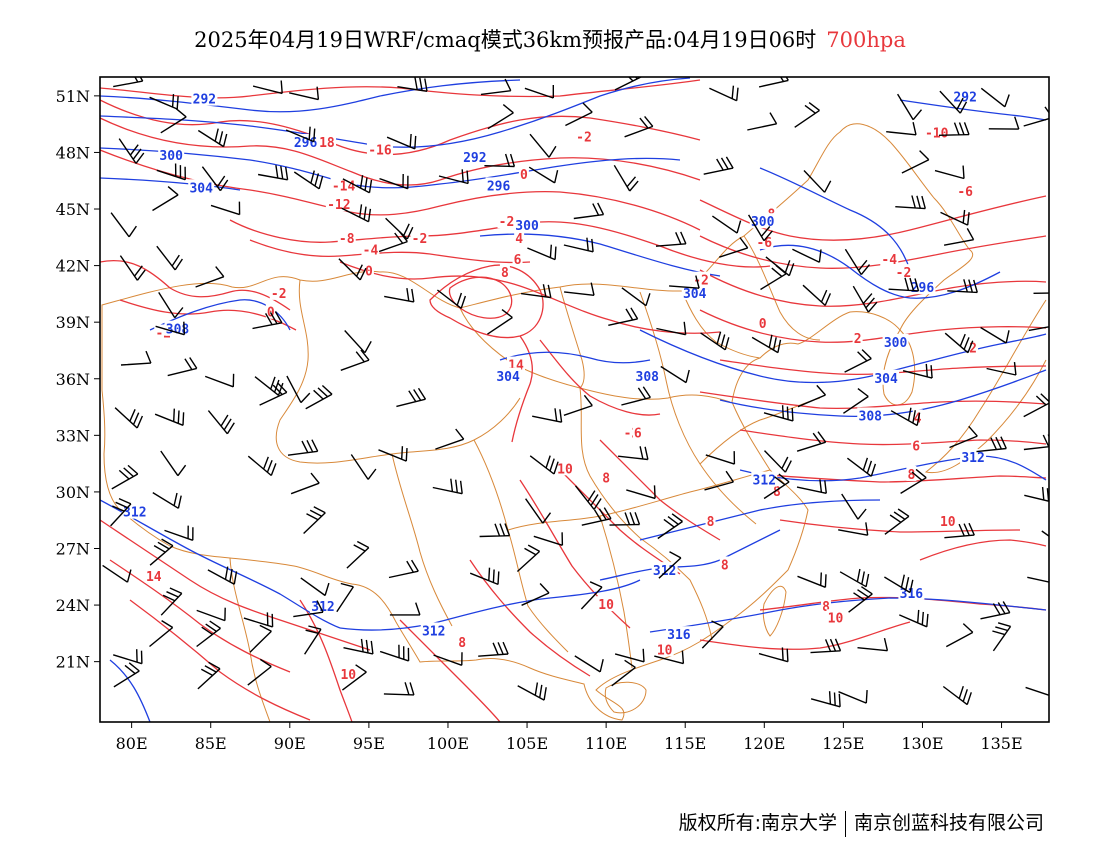  What do you see at coordinates (73, 662) in the screenshot?
I see `latitude-tick-label: 21N` at bounding box center [73, 662].